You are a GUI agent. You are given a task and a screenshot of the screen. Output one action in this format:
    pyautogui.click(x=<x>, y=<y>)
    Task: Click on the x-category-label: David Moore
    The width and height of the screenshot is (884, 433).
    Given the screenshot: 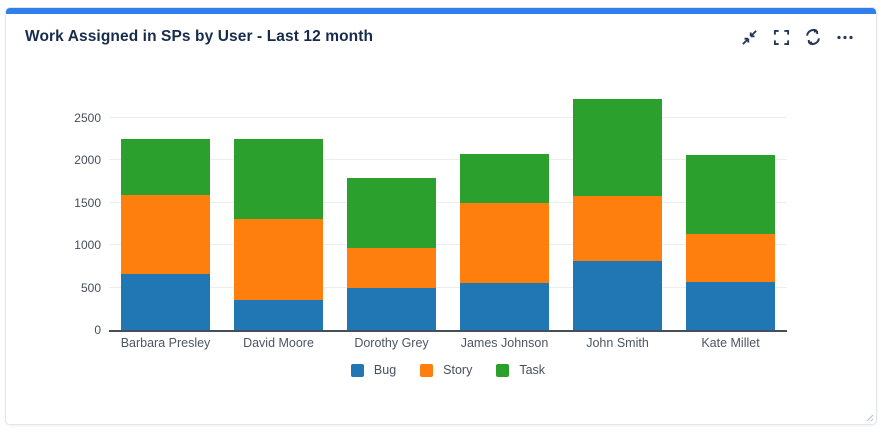 What is the action you would take?
    pyautogui.click(x=278, y=343)
    